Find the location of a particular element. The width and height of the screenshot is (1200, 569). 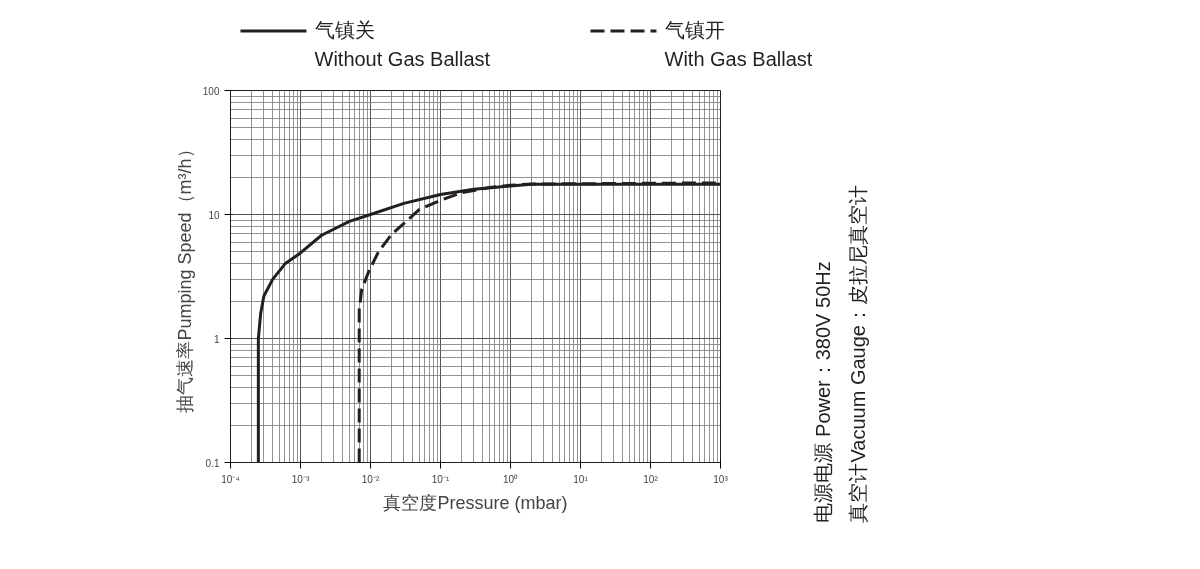

y-tick-label: 0.1 is located at coordinates (212, 463).